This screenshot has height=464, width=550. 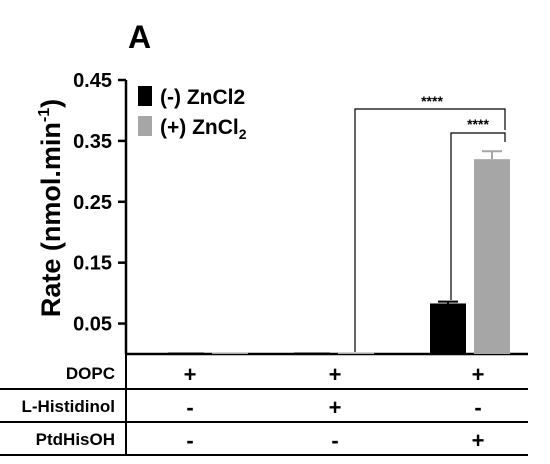 What do you see at coordinates (478, 124) in the screenshot?
I see `significance-inner: ****` at bounding box center [478, 124].